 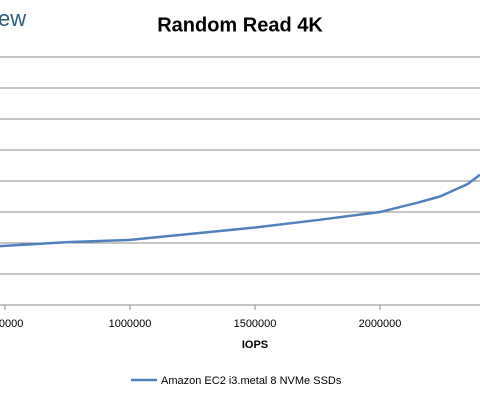 What do you see at coordinates (240, 25) in the screenshot?
I see `chart-title: Random Read 4K` at bounding box center [240, 25].